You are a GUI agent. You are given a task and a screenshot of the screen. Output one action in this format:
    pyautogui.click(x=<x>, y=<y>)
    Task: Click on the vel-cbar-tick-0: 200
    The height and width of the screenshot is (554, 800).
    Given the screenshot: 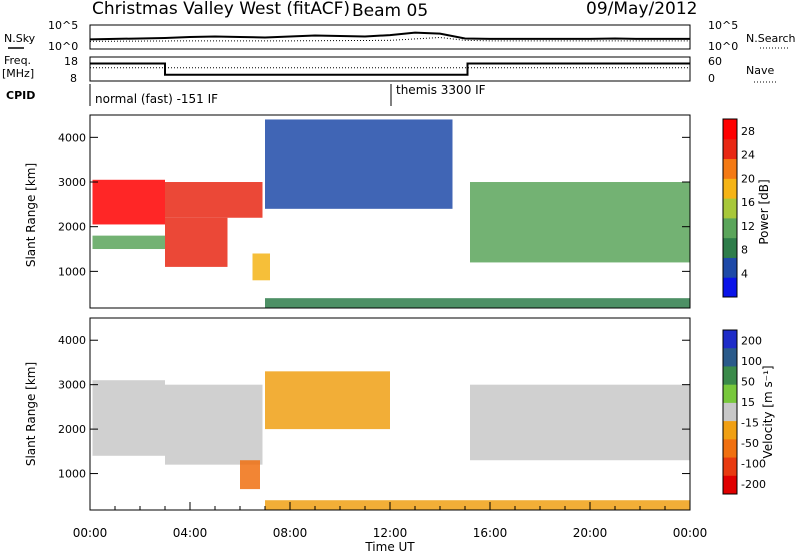 What is the action you would take?
    pyautogui.click(x=751, y=340)
    